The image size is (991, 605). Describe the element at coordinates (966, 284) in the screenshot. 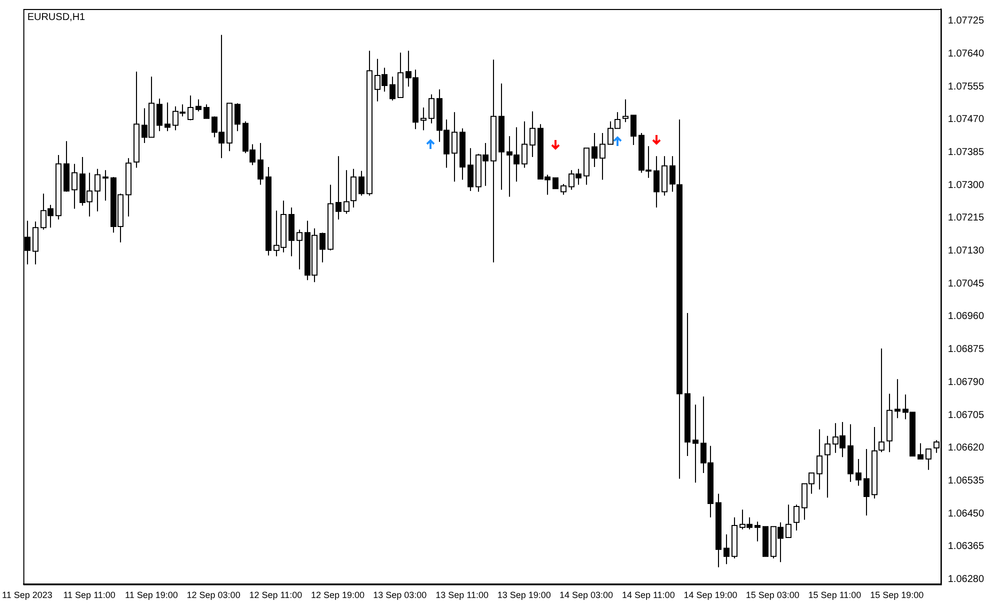

I see `y-tick-label: 1.07045` at that location.